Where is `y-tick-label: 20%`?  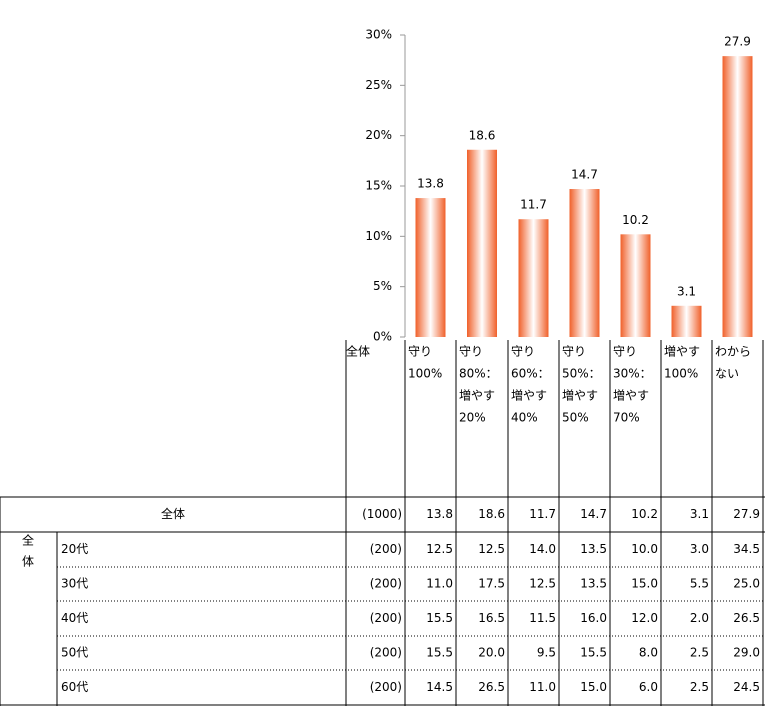 y-tick-label: 20% is located at coordinates (378, 135).